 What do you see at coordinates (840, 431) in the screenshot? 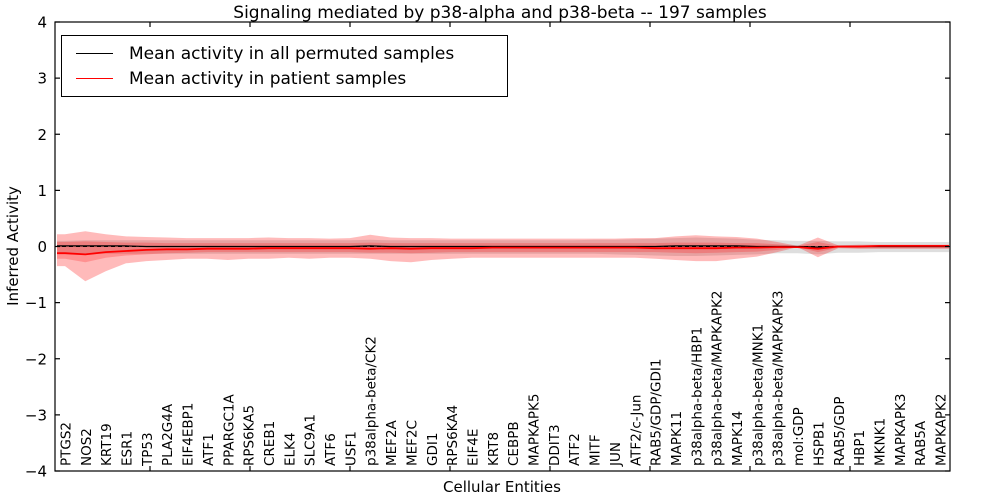
I see `x-category-label: RAB5/GDP` at bounding box center [840, 431].